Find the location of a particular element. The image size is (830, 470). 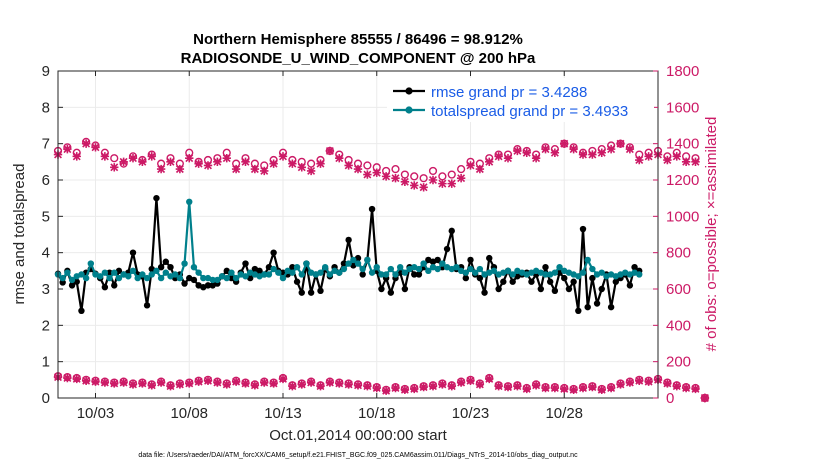

x-tick-label: 10/08 is located at coordinates (189, 413).